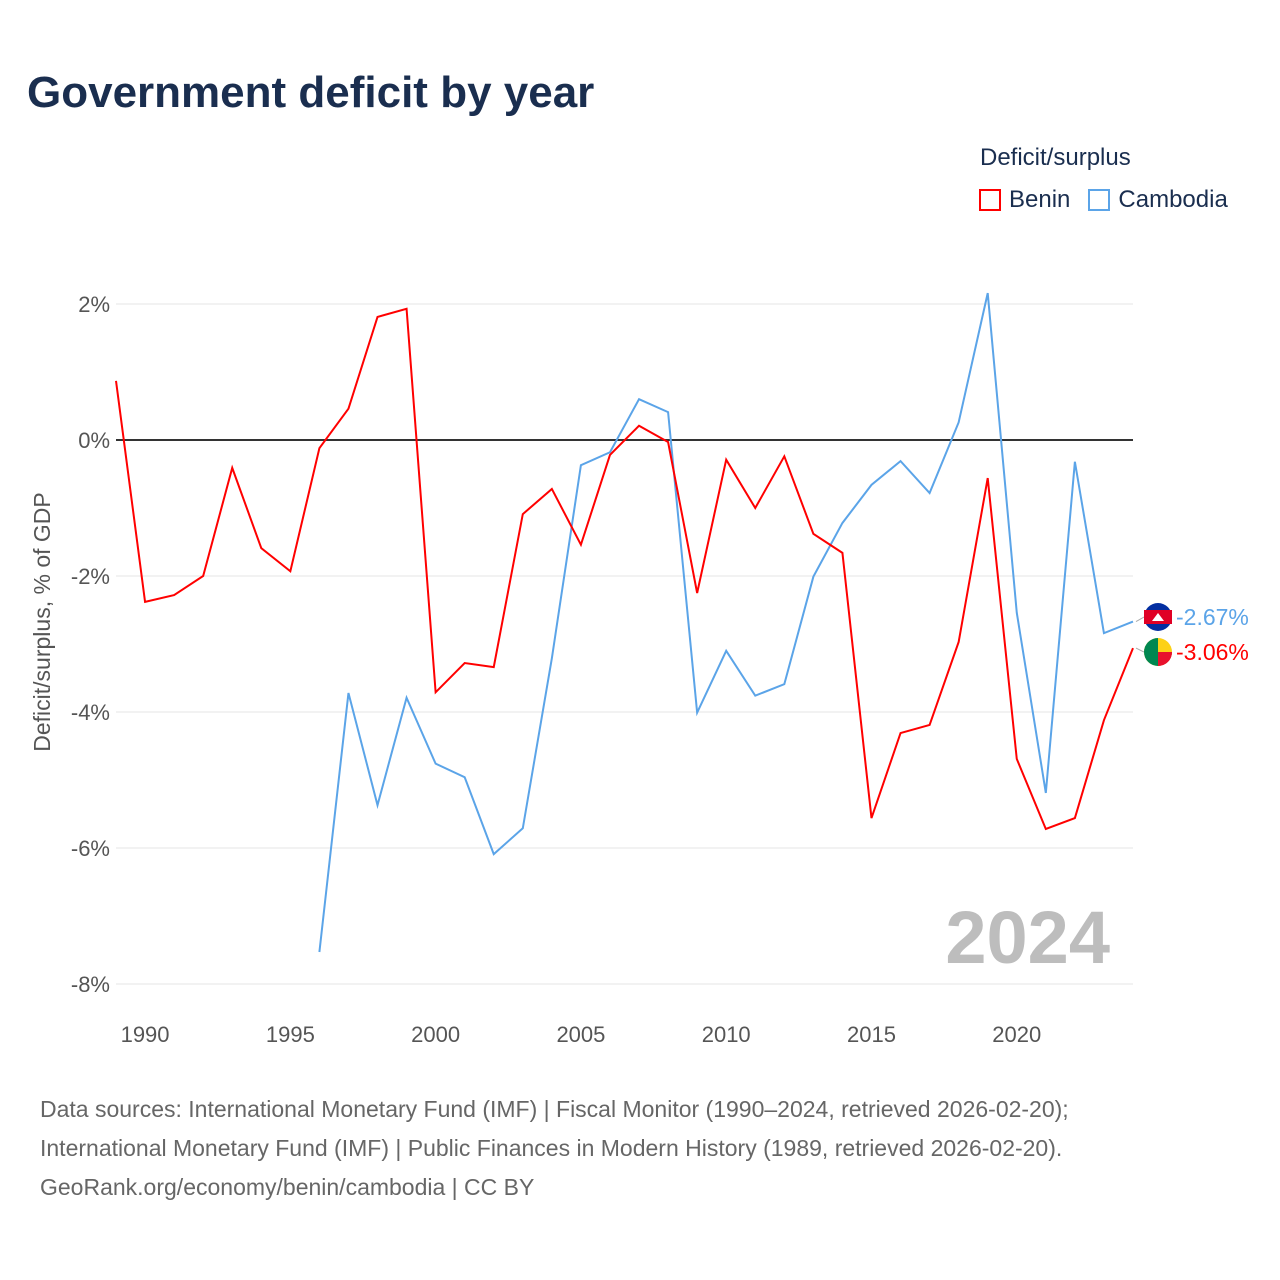 The width and height of the screenshot is (1280, 1280). What do you see at coordinates (1173, 199) in the screenshot?
I see `legend-label: Cambodia` at bounding box center [1173, 199].